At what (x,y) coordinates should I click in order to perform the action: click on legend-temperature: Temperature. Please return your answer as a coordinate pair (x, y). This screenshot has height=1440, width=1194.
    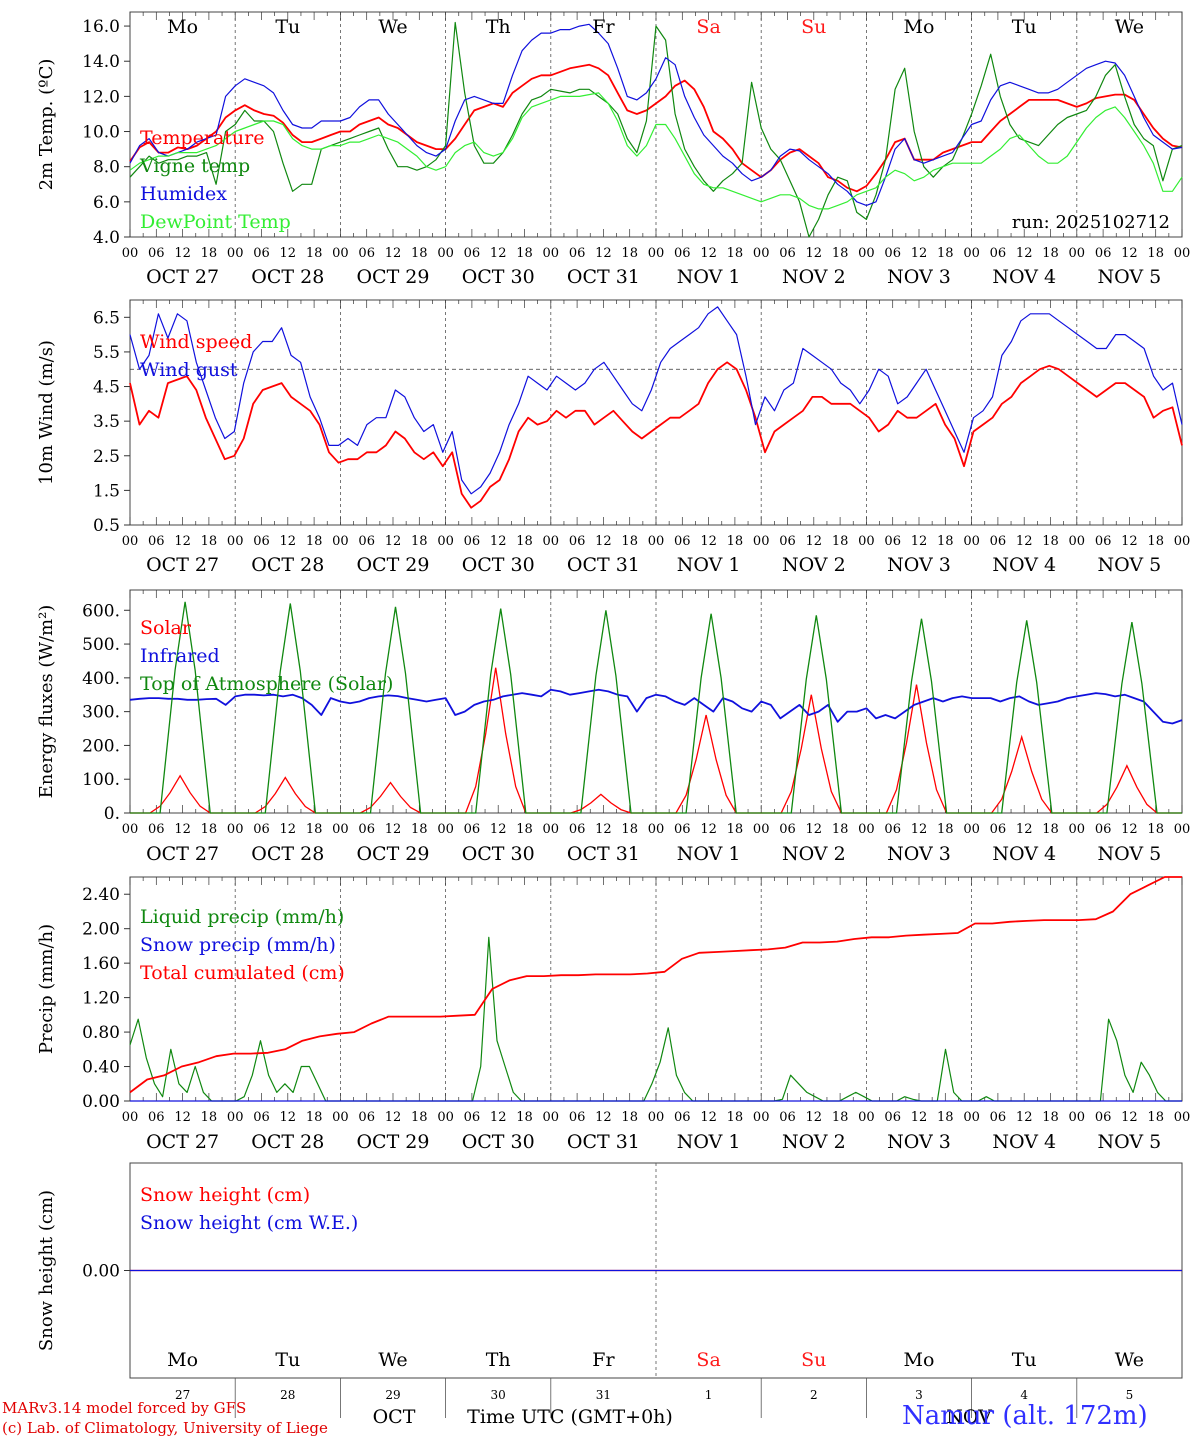
    Looking at the image, I should click on (202, 138).